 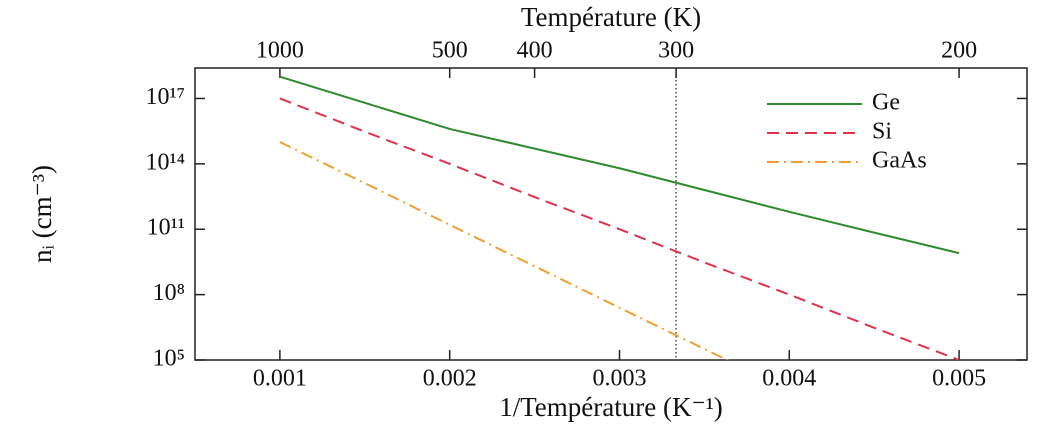 What do you see at coordinates (169, 359) in the screenshot?
I see `y-tick-label: 10⁵` at bounding box center [169, 359].